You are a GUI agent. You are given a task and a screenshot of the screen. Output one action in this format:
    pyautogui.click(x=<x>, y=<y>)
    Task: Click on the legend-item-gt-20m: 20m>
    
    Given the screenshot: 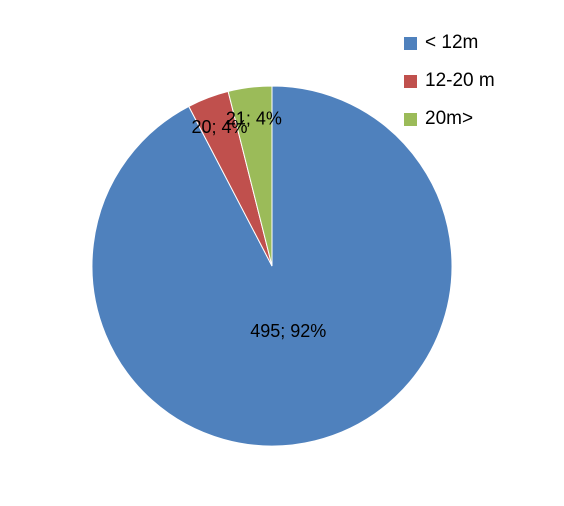 What is the action you would take?
    pyautogui.click(x=479, y=119)
    